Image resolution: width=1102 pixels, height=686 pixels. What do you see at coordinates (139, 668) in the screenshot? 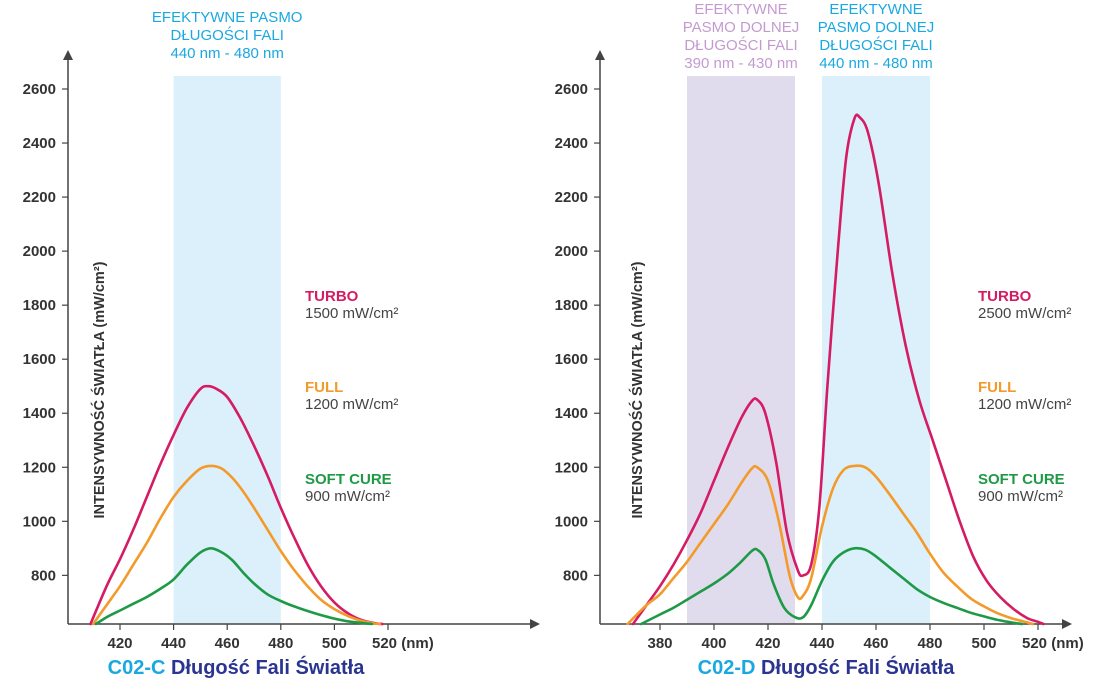
I see `model-code: C02-C` at bounding box center [139, 668].